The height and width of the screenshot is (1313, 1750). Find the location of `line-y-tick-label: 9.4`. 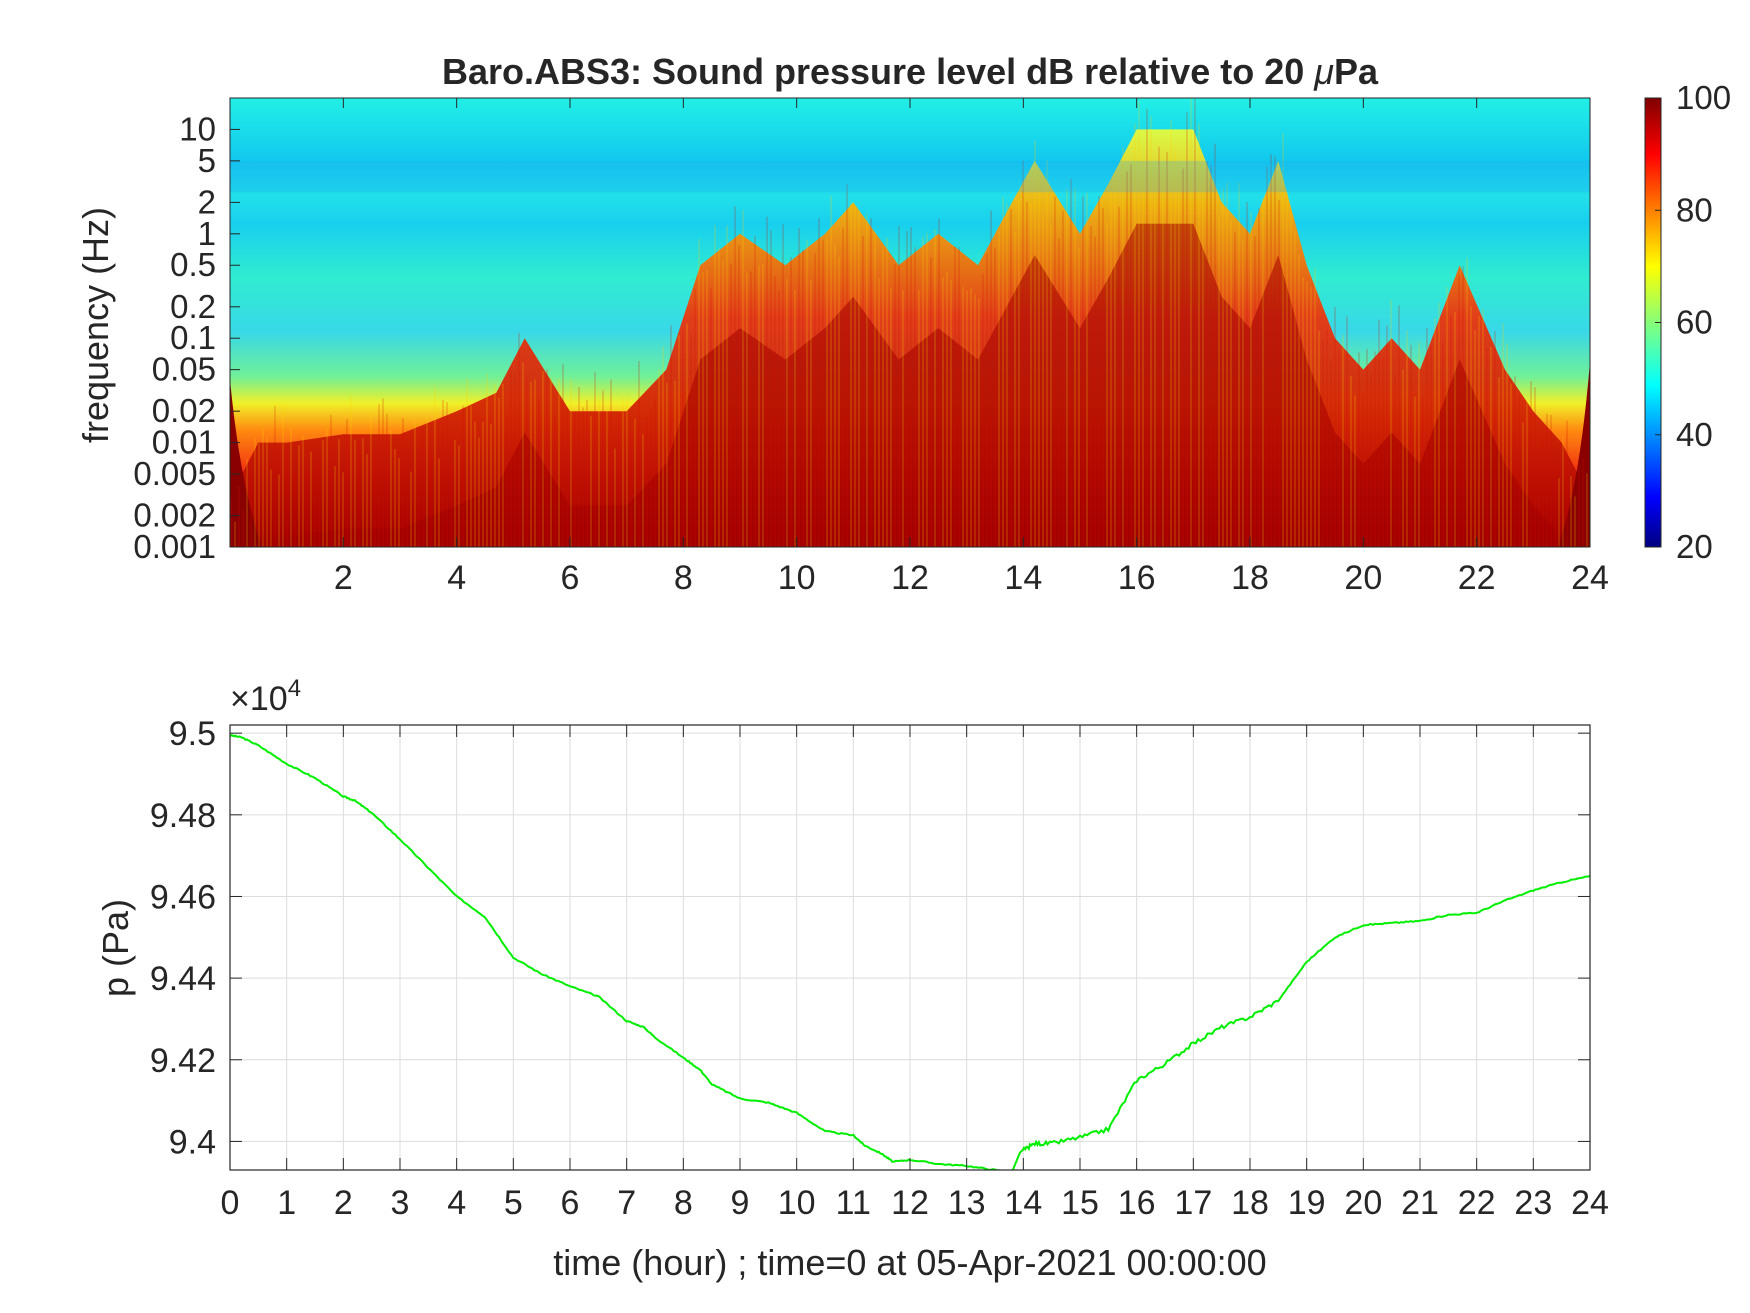

line-y-tick-label: 9.4 is located at coordinates (192, 1142).